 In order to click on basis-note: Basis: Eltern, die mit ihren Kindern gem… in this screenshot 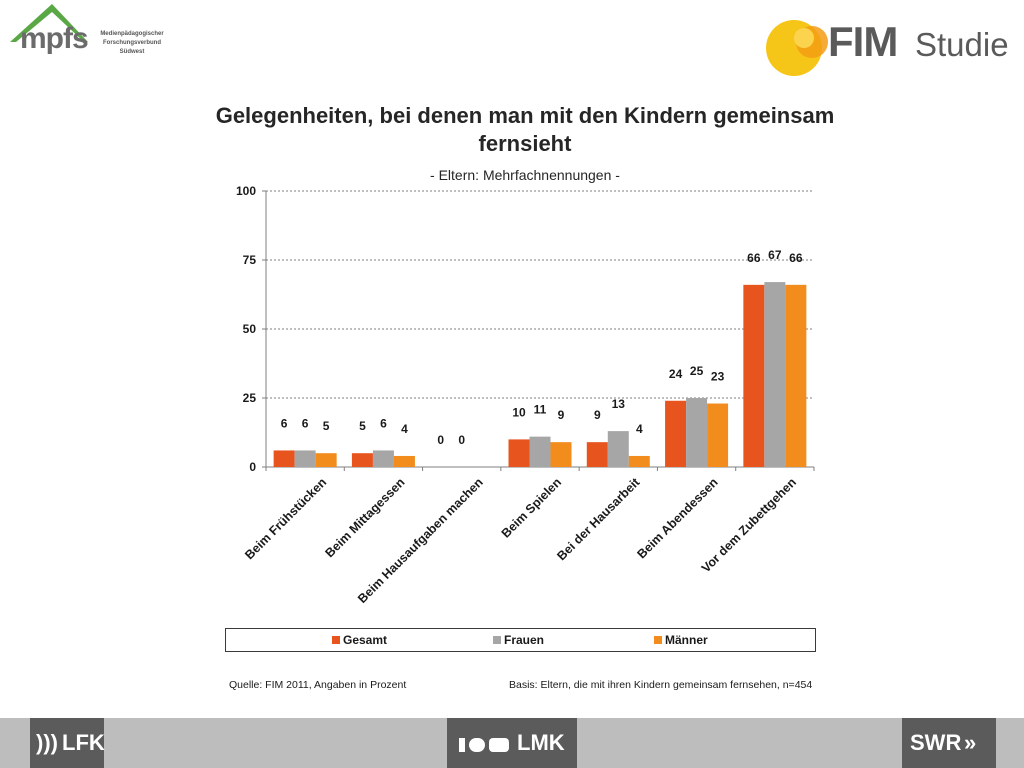, I will do `click(661, 685)`.